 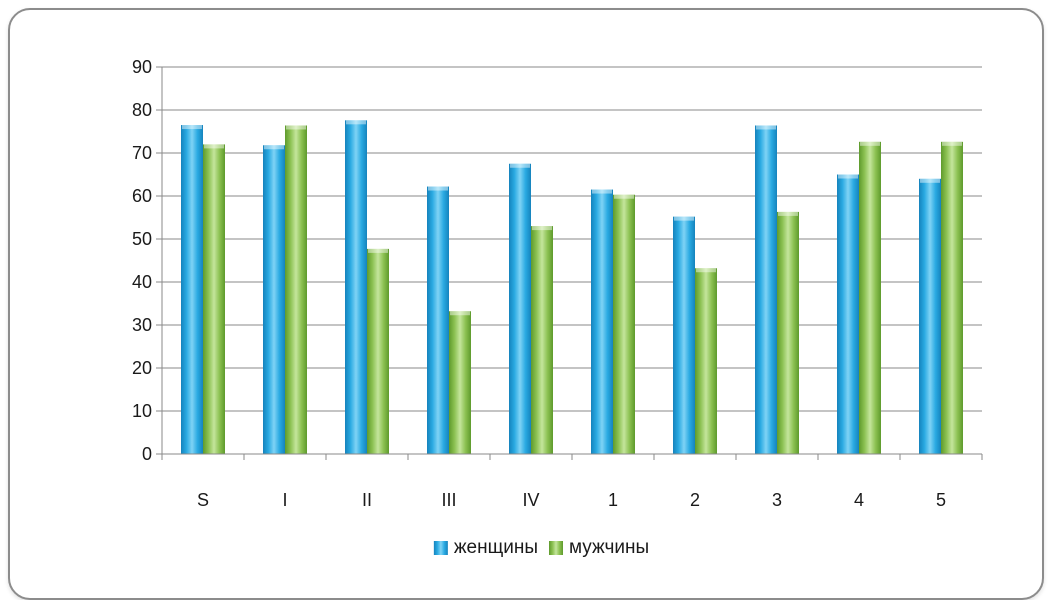 What do you see at coordinates (142, 67) in the screenshot?
I see `y-tick-label: 90` at bounding box center [142, 67].